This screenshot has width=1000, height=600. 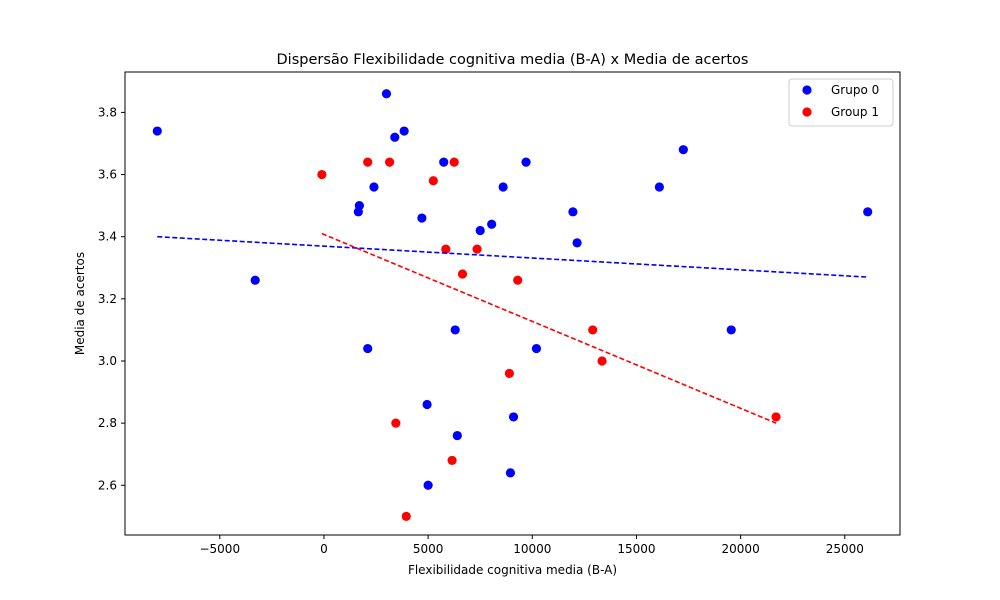 I want to click on y-tick-label: 3.4, so click(x=107, y=237).